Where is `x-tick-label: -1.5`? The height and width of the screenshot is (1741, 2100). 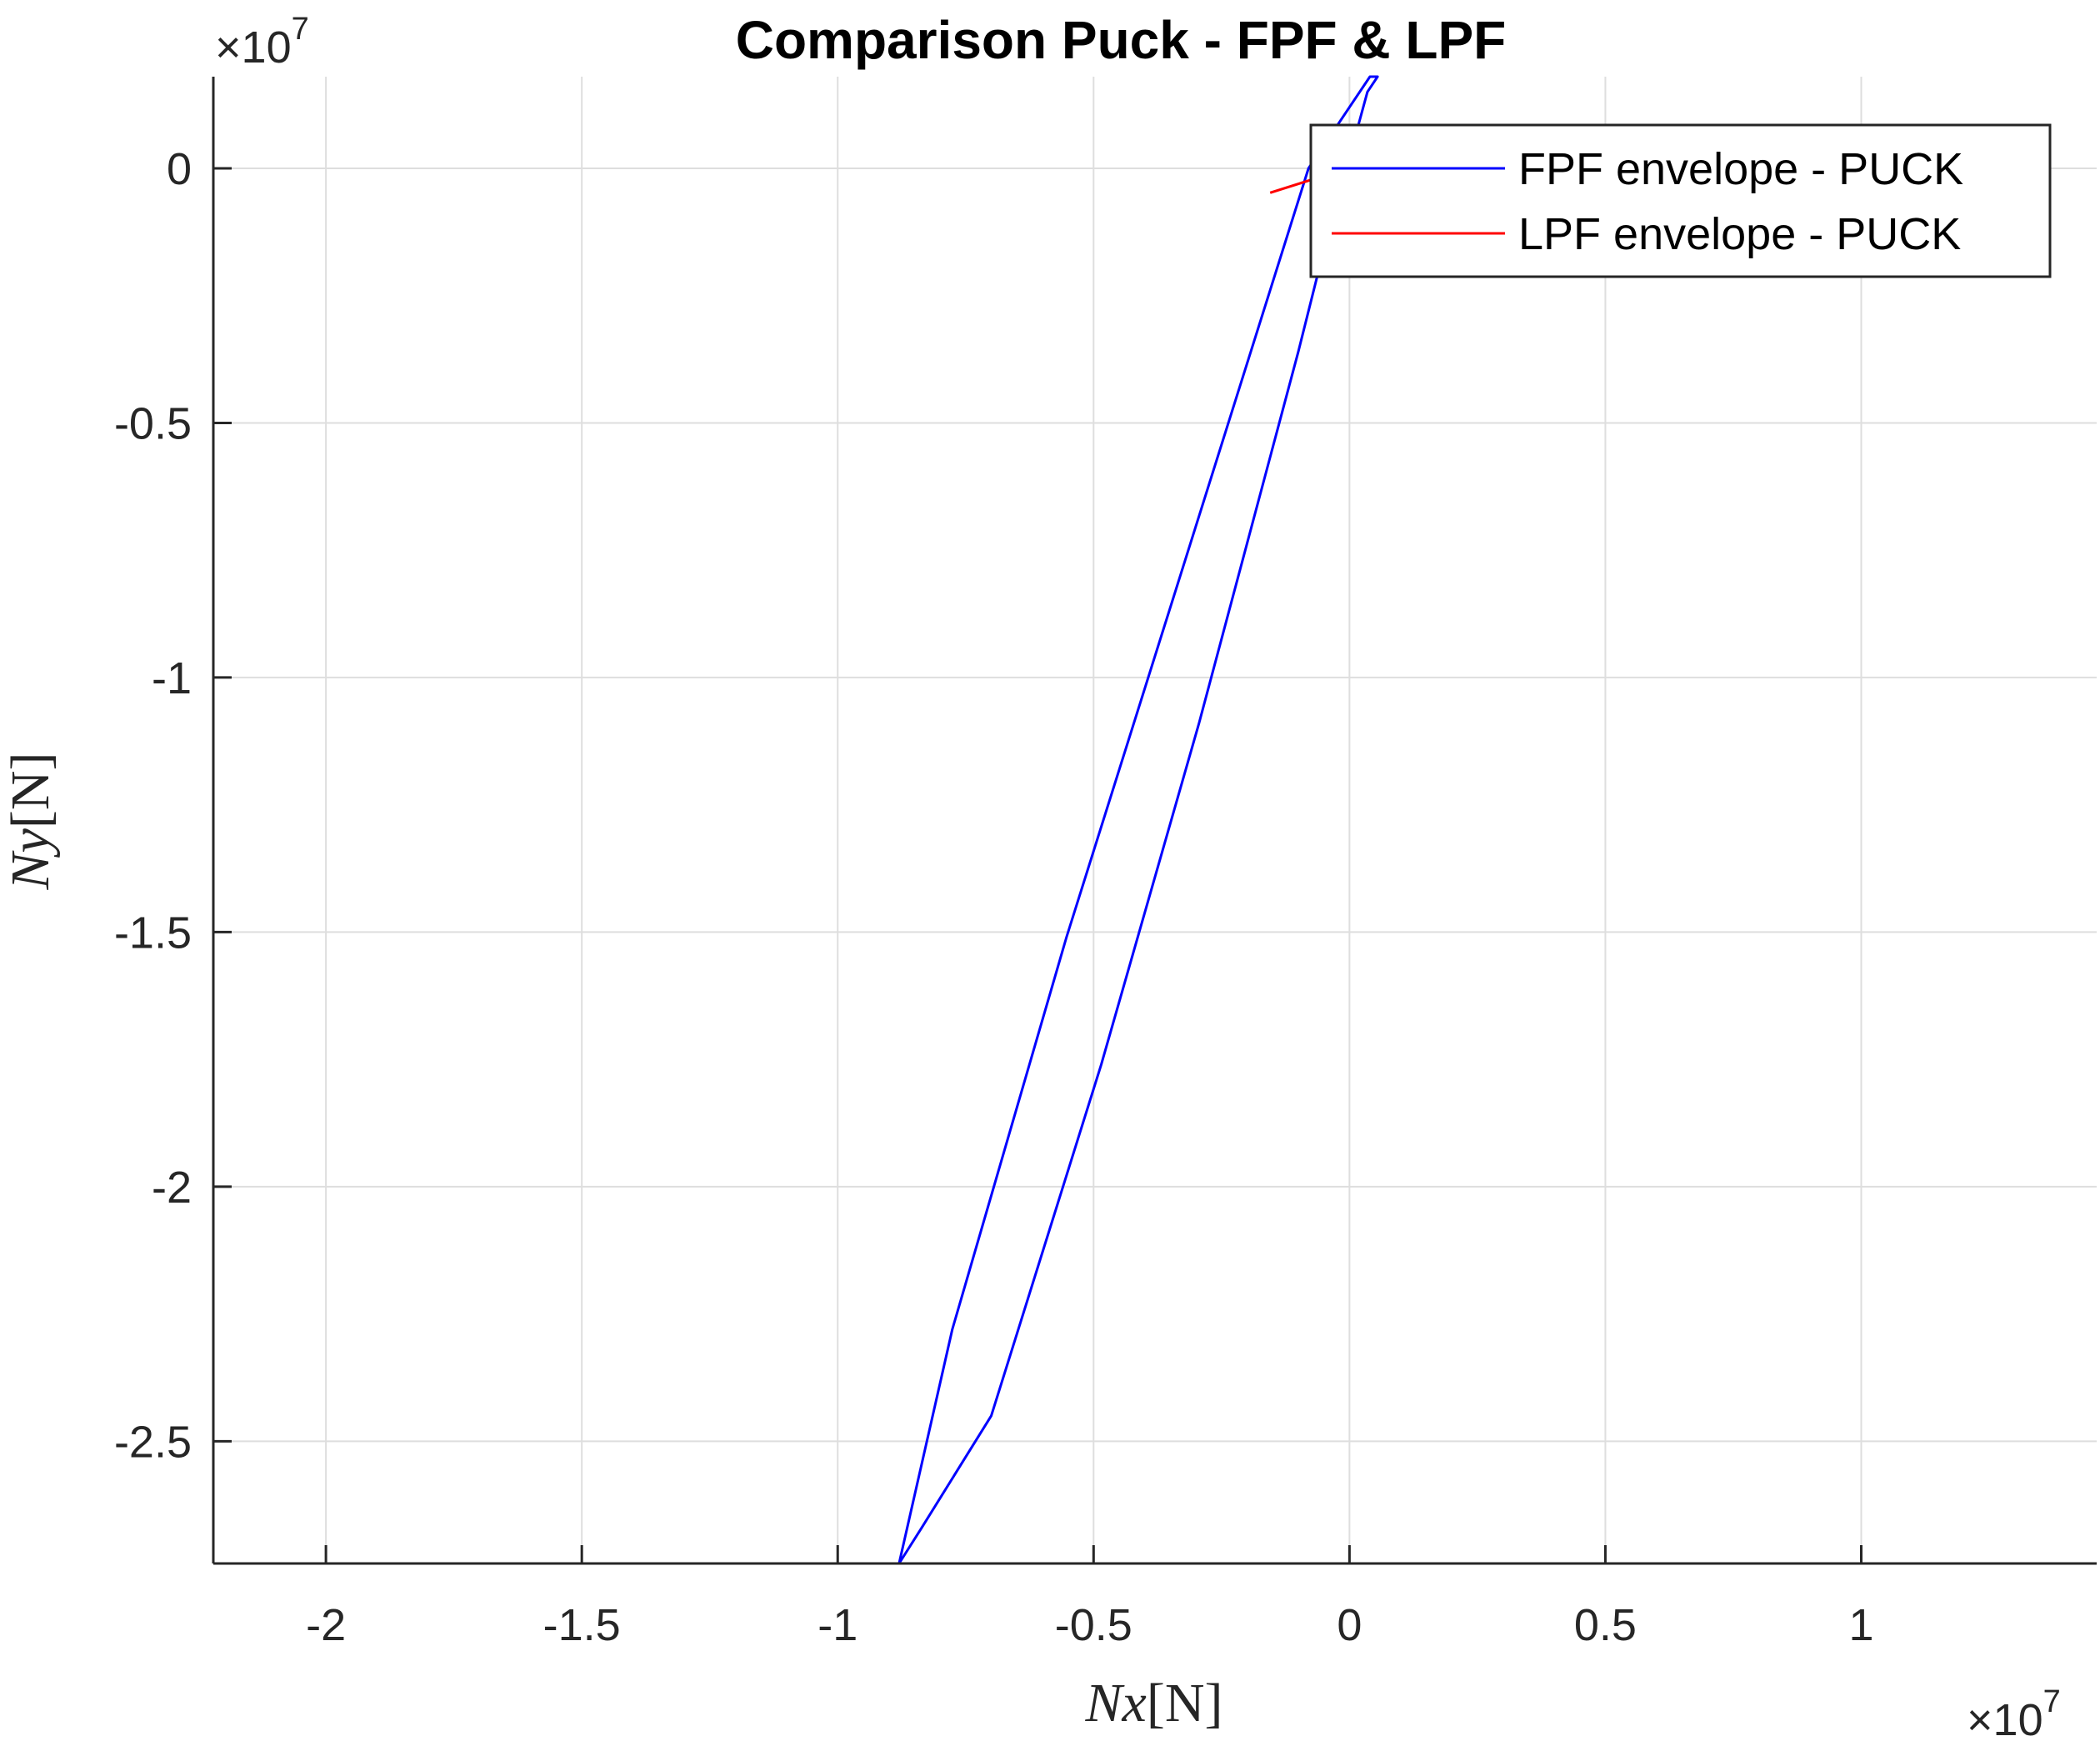 x-tick-label: -1.5 is located at coordinates (582, 1625).